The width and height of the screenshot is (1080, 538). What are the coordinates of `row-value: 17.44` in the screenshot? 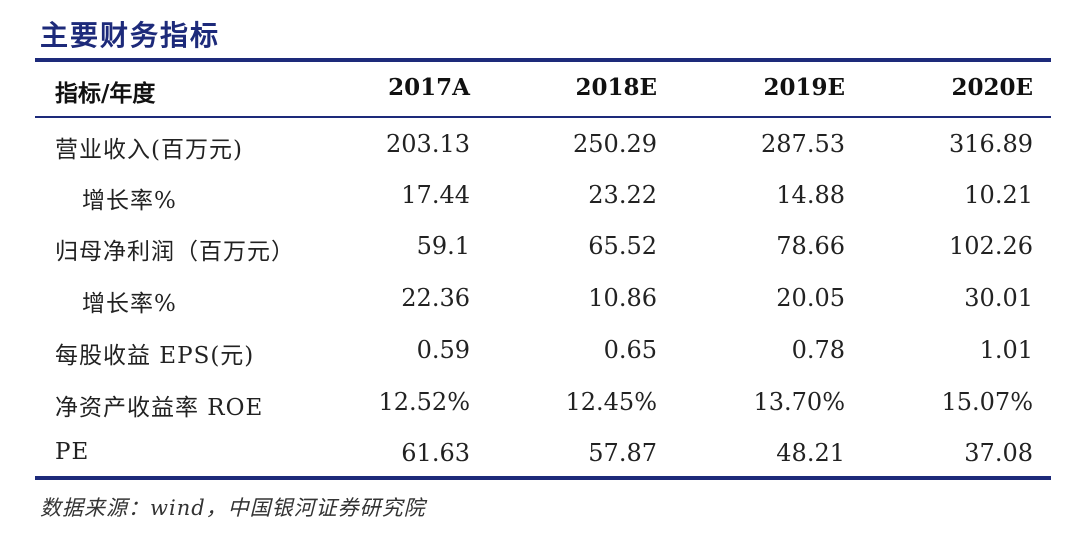 It's located at (435, 195).